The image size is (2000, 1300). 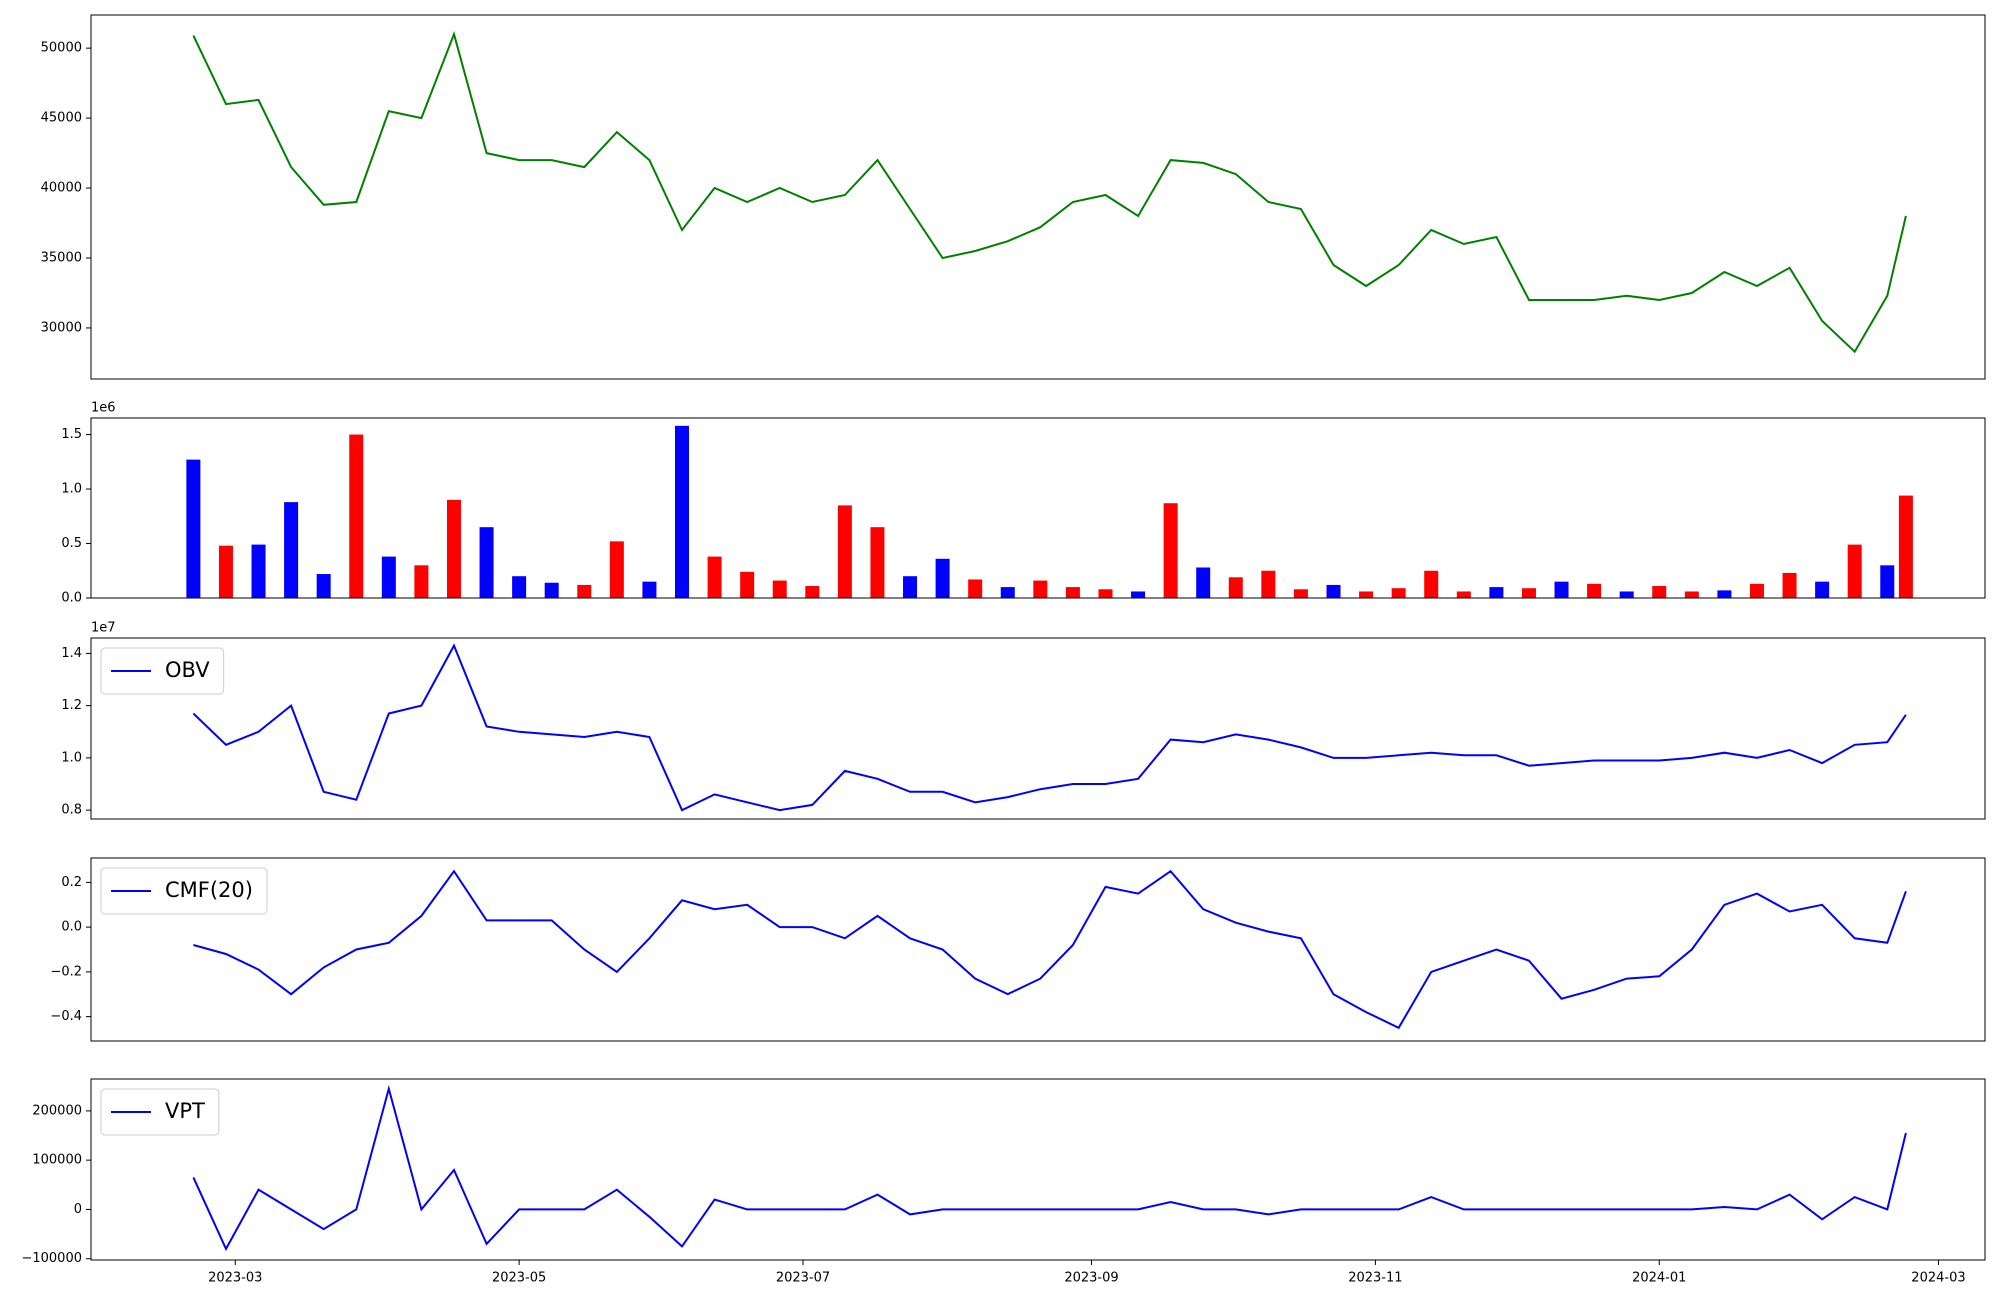 What do you see at coordinates (71, 882) in the screenshot?
I see `y-tick-label: 0.2` at bounding box center [71, 882].